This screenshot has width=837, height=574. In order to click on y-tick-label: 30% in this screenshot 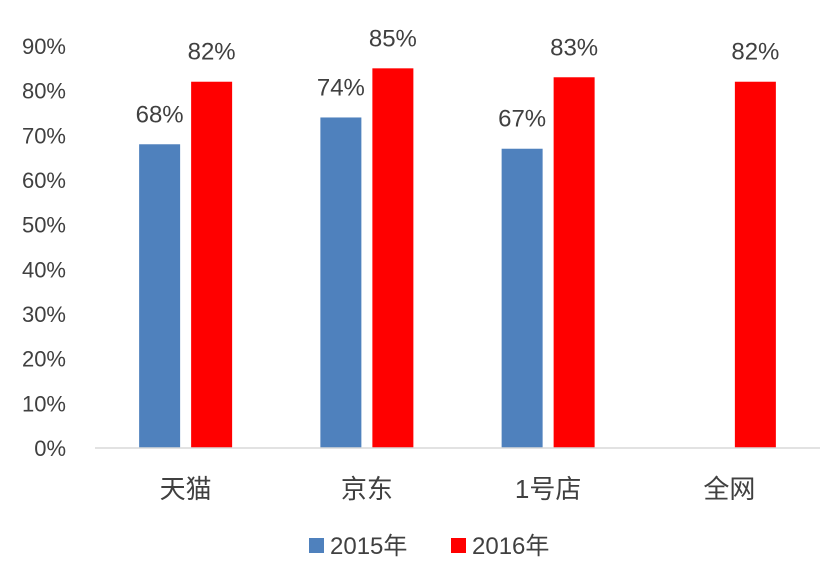, I will do `click(44, 314)`.